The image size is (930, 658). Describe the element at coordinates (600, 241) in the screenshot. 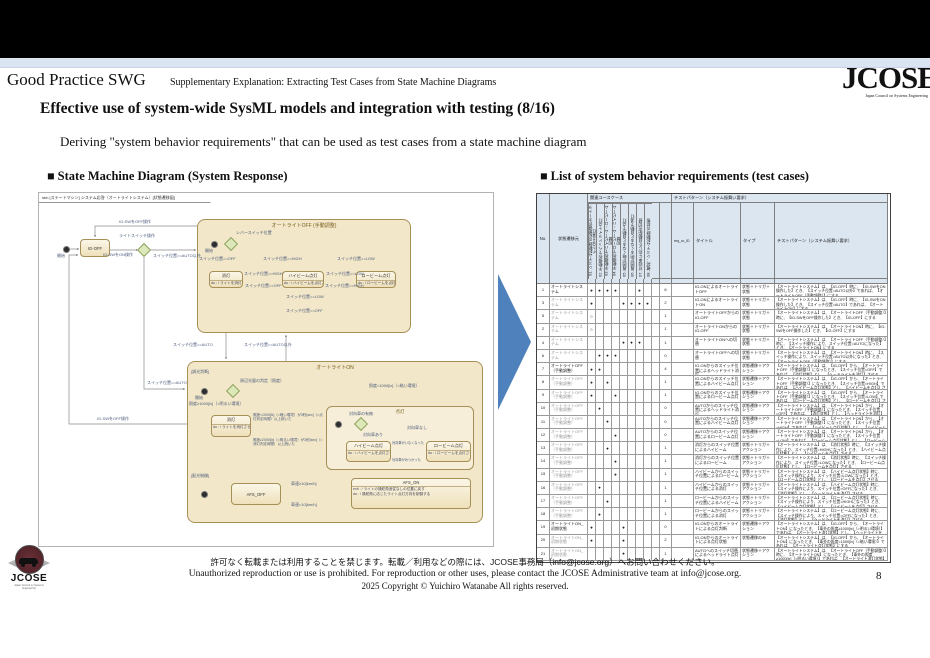

I see `uc-col-header: 02. 手動操作でヘッドライト点灯` at that location.